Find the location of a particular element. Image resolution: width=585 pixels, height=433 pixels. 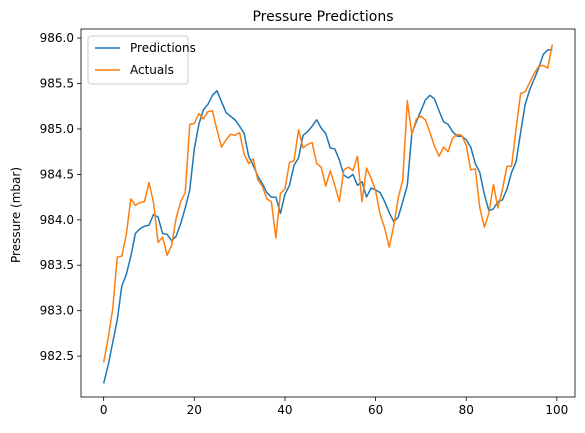

x-axis-ticks: 0 20 40 60 80 100 is located at coordinates (334, 407).